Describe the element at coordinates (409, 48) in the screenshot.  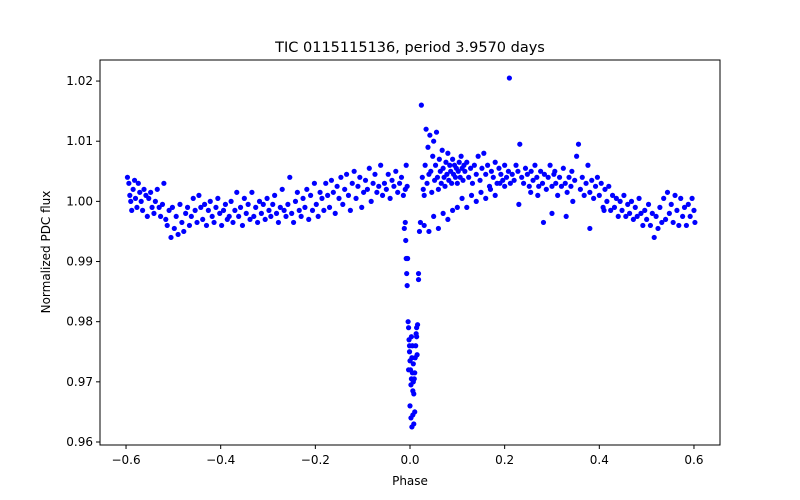
I see `chart-title: TIC 0115115136, period 3.9570 days` at that location.